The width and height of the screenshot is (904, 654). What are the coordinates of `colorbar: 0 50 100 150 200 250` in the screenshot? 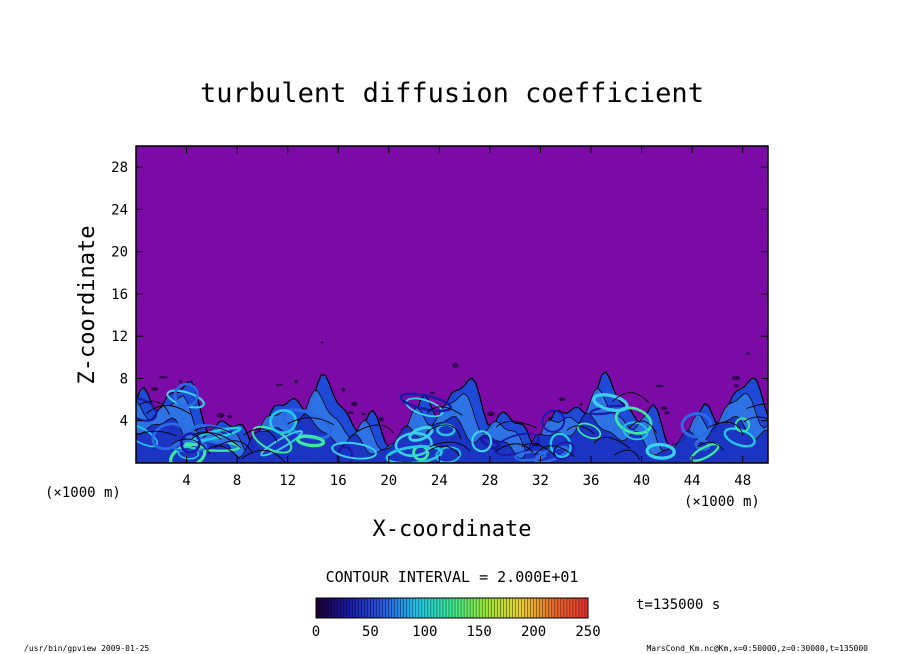 It's located at (456, 618).